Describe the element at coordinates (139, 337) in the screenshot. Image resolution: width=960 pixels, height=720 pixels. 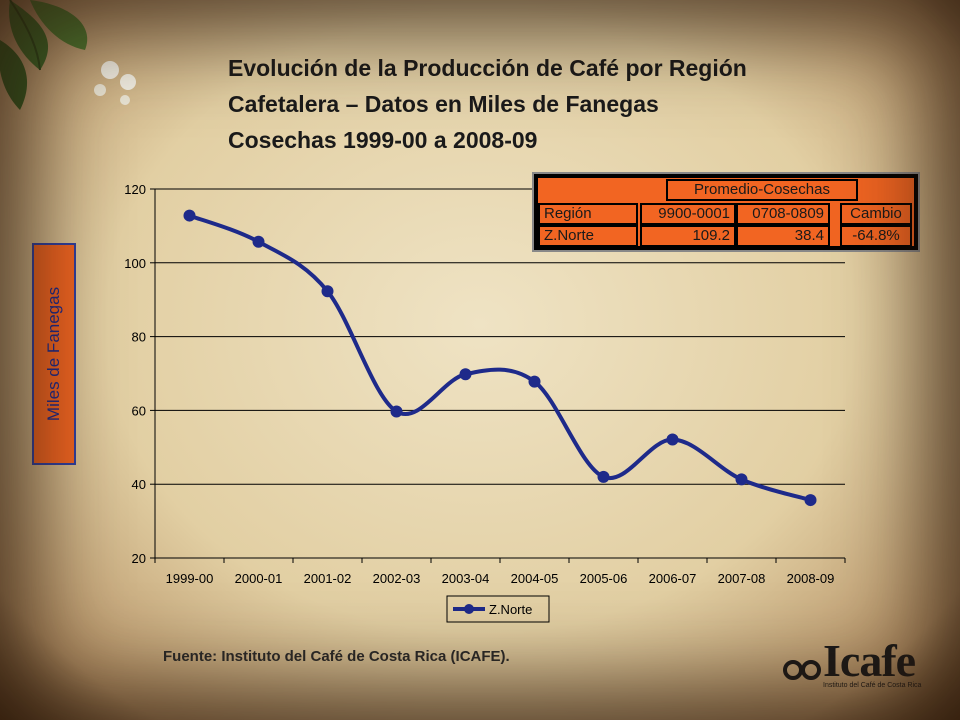
I see `y-tick-label-3: 80` at that location.